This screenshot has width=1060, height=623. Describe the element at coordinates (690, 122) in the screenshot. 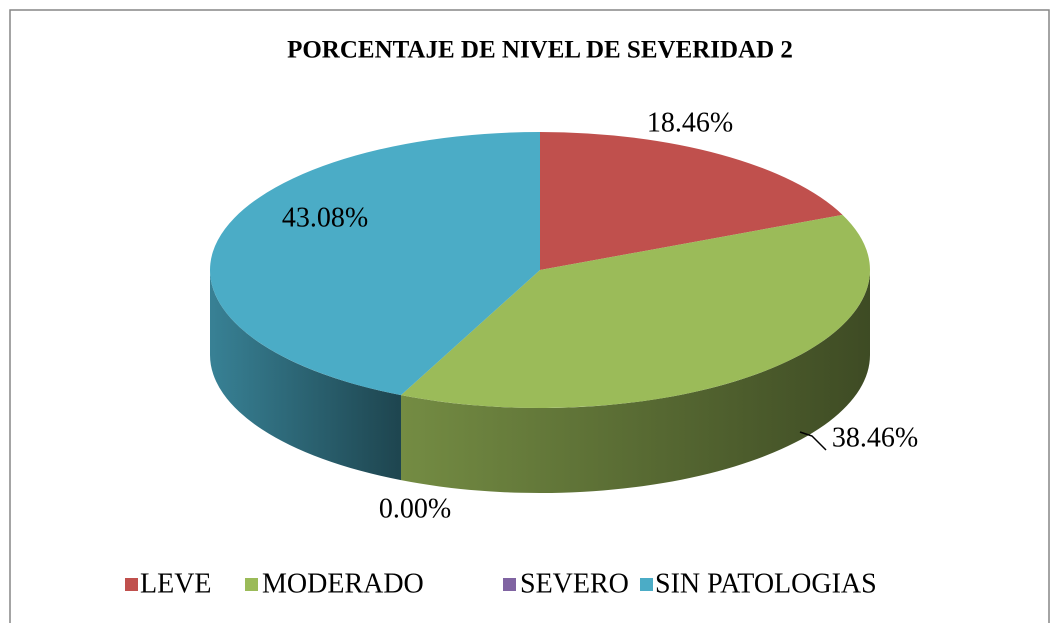

I see `data-label: 18.46%` at that location.